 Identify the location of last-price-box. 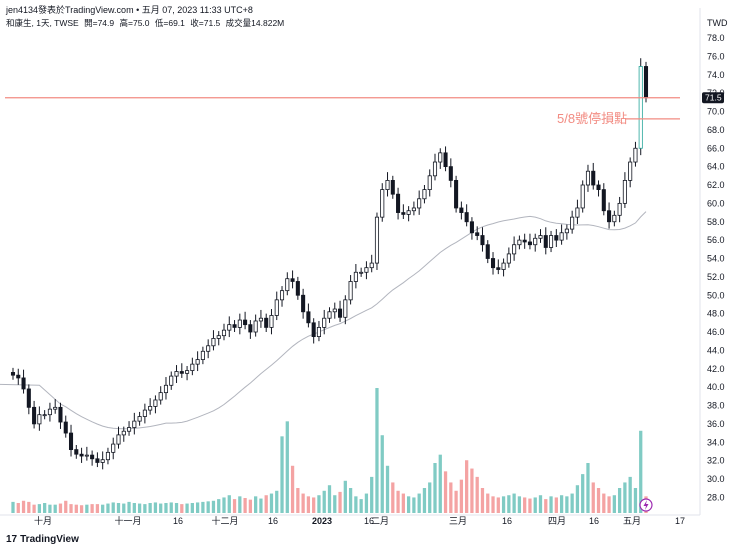
(713, 98).